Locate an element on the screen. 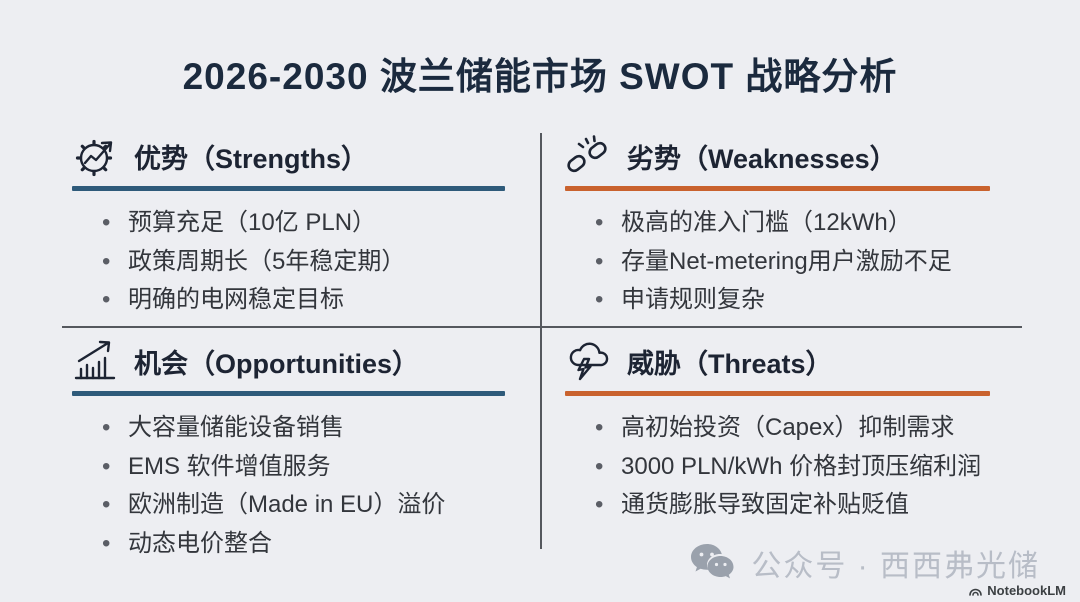 The width and height of the screenshot is (1080, 602). strengths-header: 优势（Strengths） is located at coordinates (288, 156).